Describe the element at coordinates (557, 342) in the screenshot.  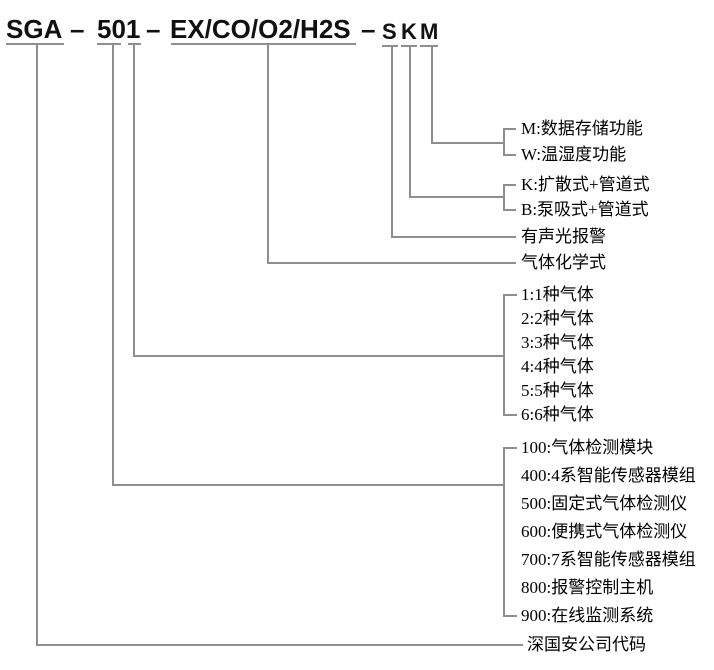
I see `label-gas-count-3: 3:3种气体` at that location.